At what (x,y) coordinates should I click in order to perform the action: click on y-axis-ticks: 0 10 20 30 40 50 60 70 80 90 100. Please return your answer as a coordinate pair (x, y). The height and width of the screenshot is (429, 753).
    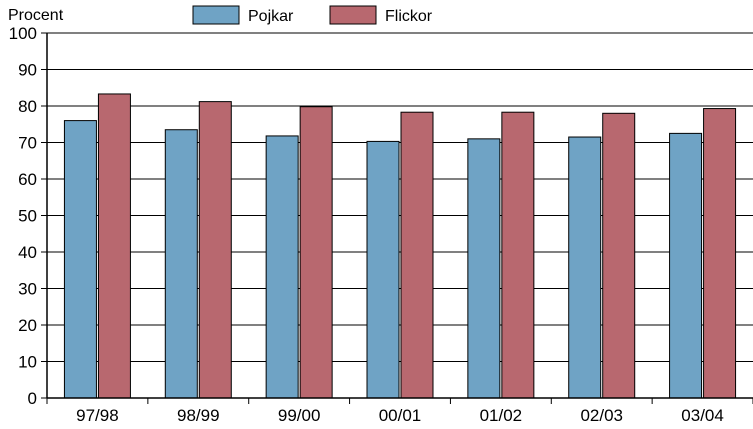
    Looking at the image, I should click on (28, 216).